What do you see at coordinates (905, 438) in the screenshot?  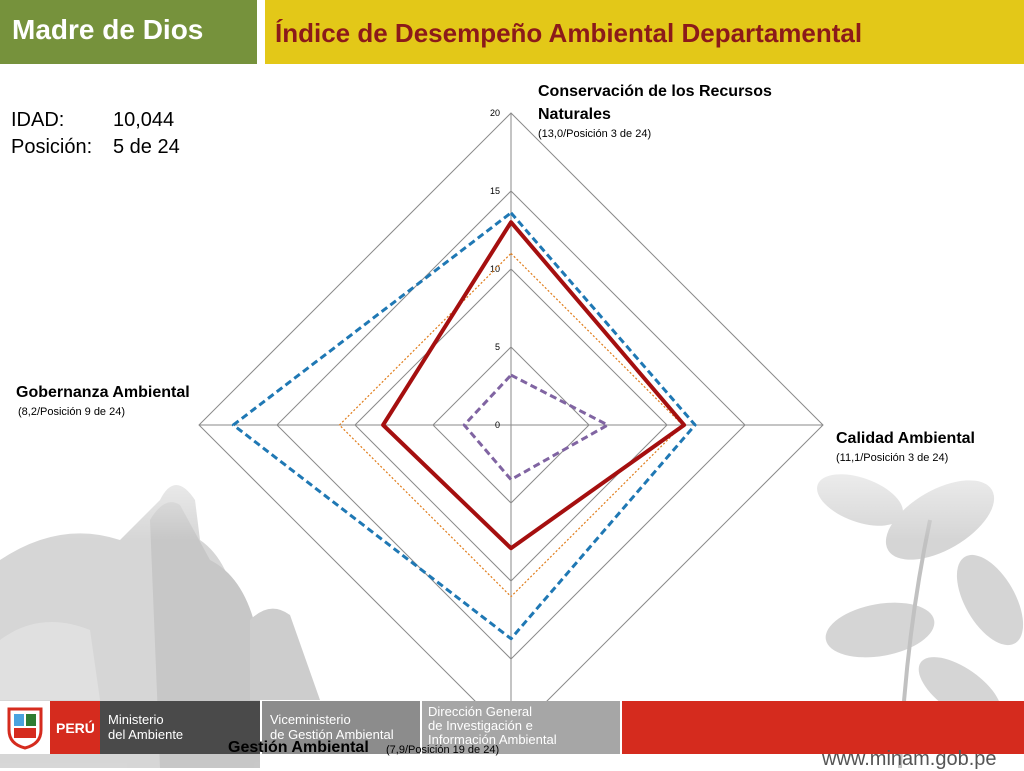 I see `axis-right-title: Calidad Ambiental` at bounding box center [905, 438].